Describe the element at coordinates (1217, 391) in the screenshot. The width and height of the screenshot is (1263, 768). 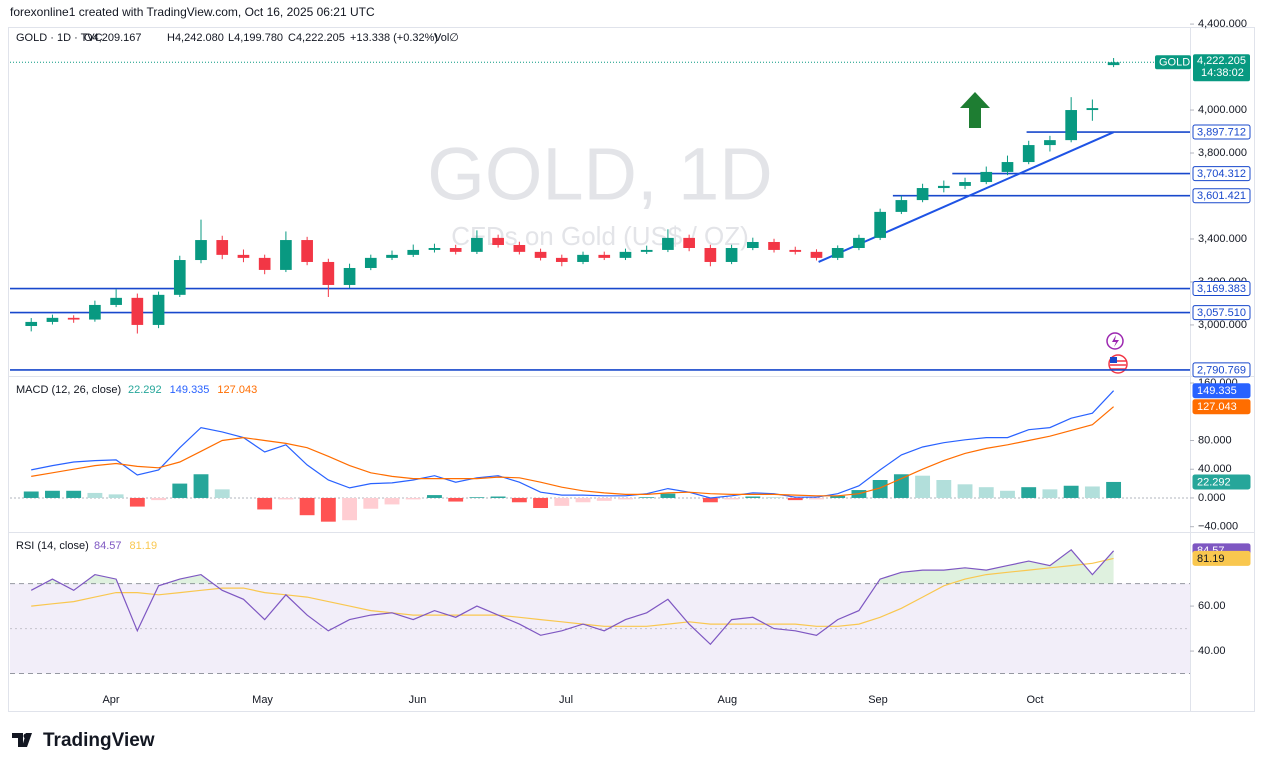
I see `axis-label: 149.335` at that location.